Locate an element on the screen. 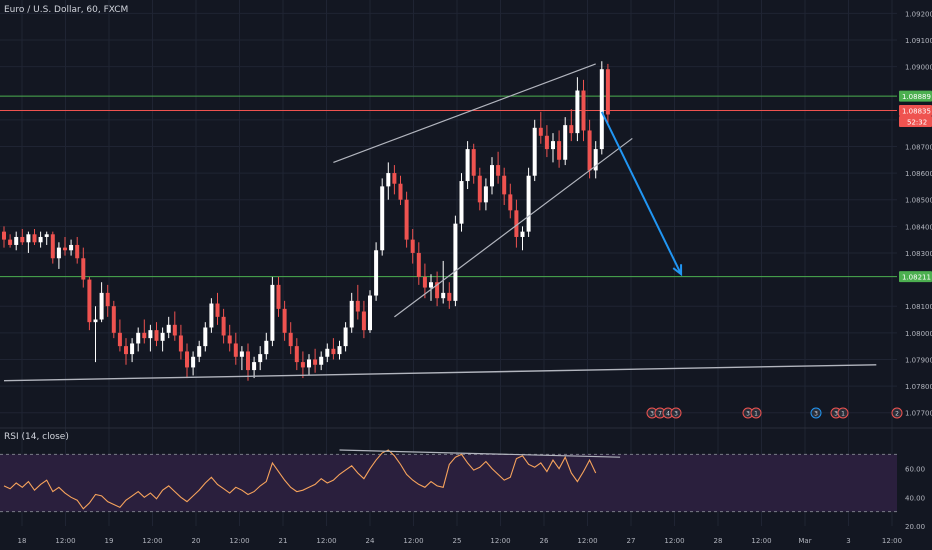 This screenshot has height=550, width=932. countdown-box is located at coordinates (915, 121).